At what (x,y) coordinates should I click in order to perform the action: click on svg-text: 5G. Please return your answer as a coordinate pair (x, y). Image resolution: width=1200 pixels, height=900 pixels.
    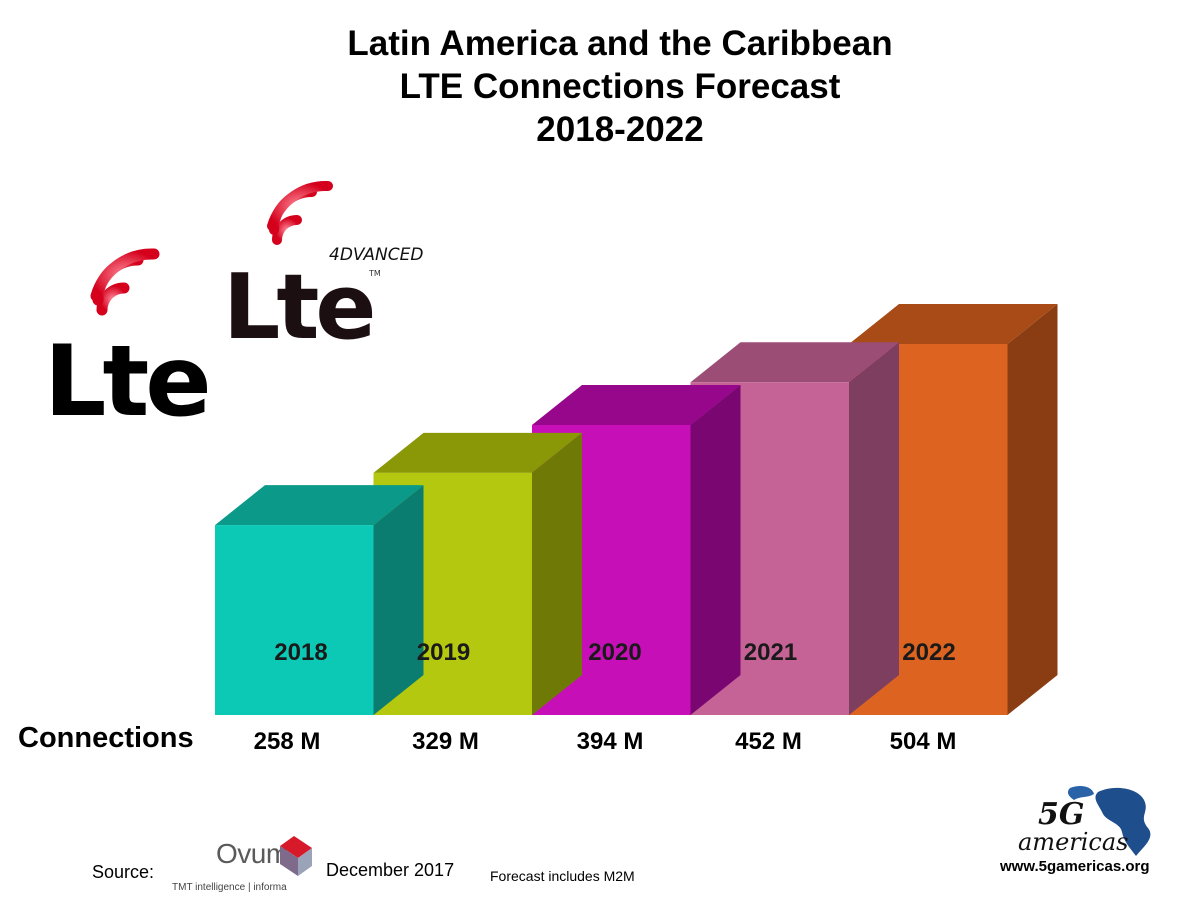
    Looking at the image, I should click on (1061, 814).